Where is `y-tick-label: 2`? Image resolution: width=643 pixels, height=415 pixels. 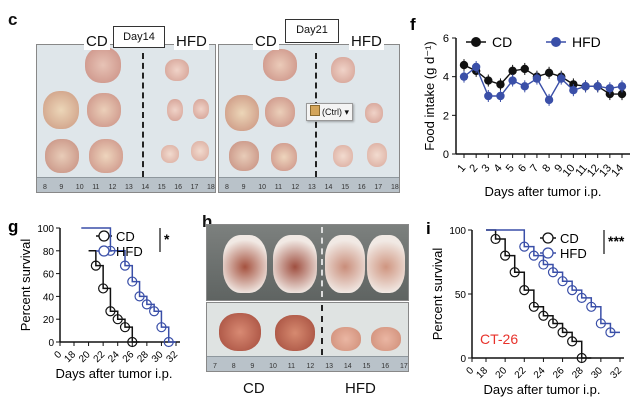
y-tick-label: 2 is located at coordinates (446, 116).